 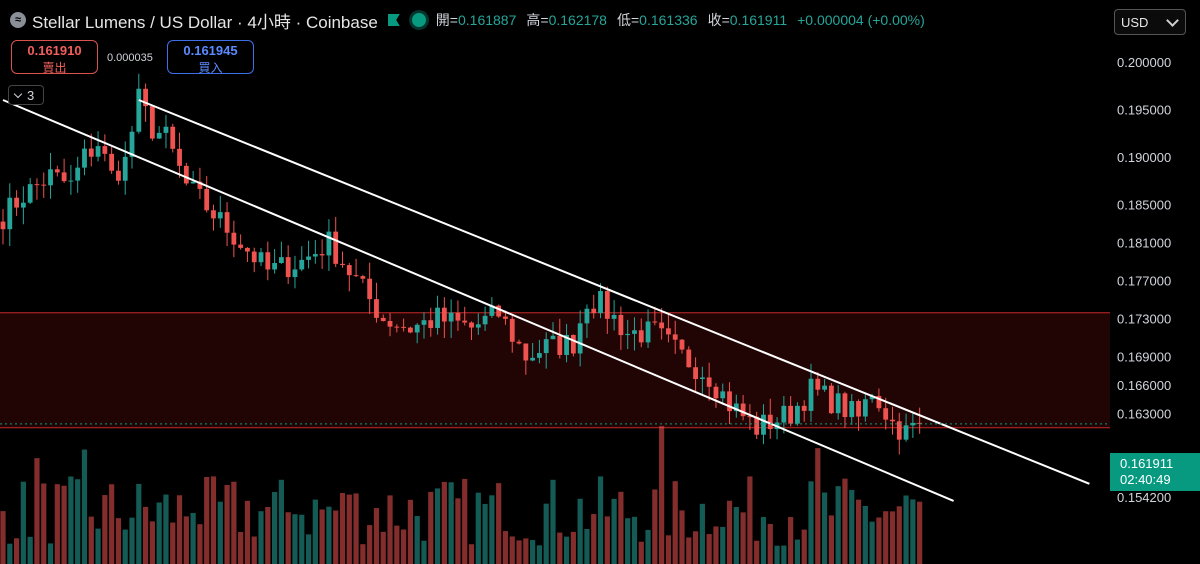 I want to click on low-value: 0.161336, so click(x=668, y=20).